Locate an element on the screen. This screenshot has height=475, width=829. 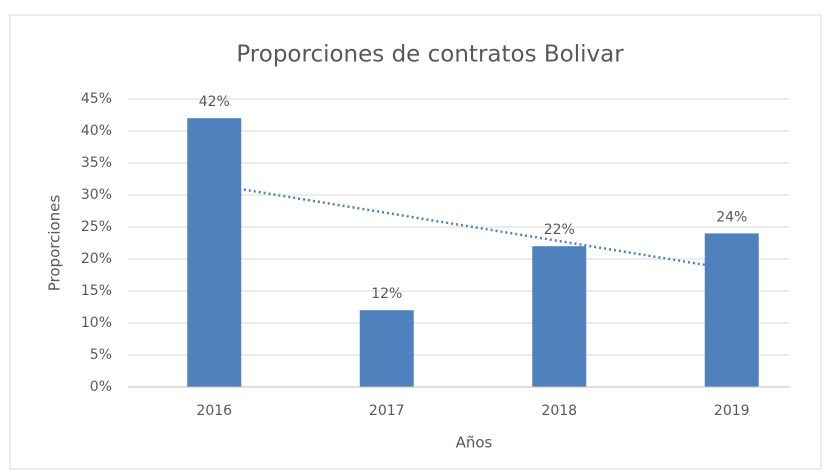
data-label: 12% is located at coordinates (386, 294).